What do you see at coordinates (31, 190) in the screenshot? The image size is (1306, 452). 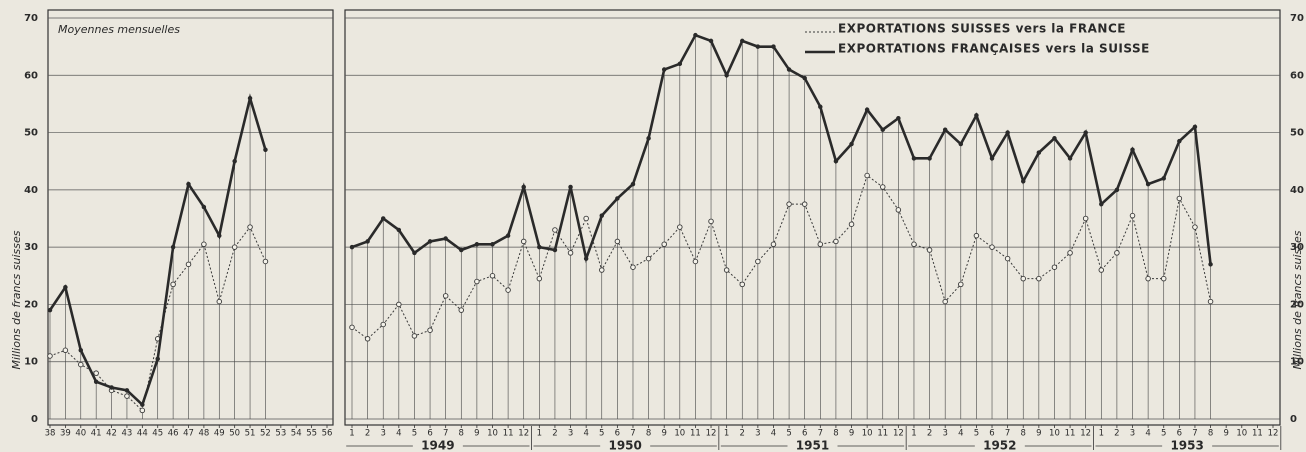 I see `y-tick-label: 40` at bounding box center [31, 190].